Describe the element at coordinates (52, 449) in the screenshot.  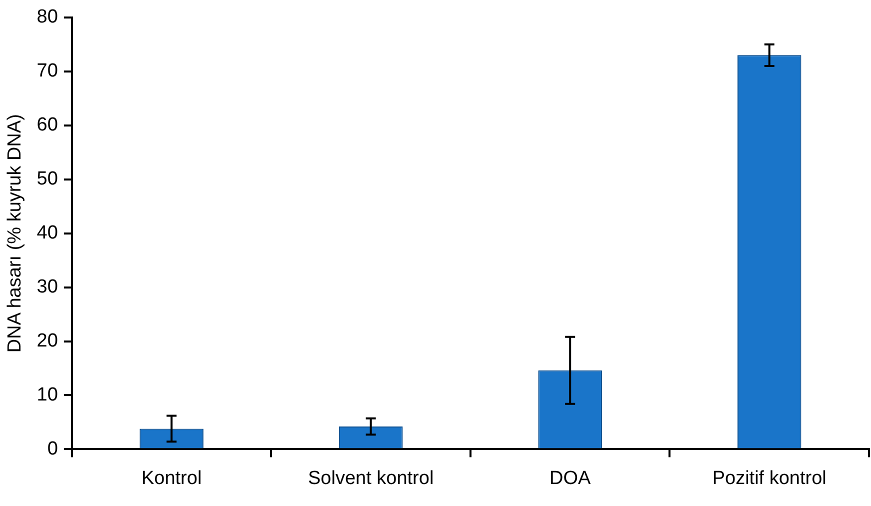
I see `y-tick-label: 0` at that location.